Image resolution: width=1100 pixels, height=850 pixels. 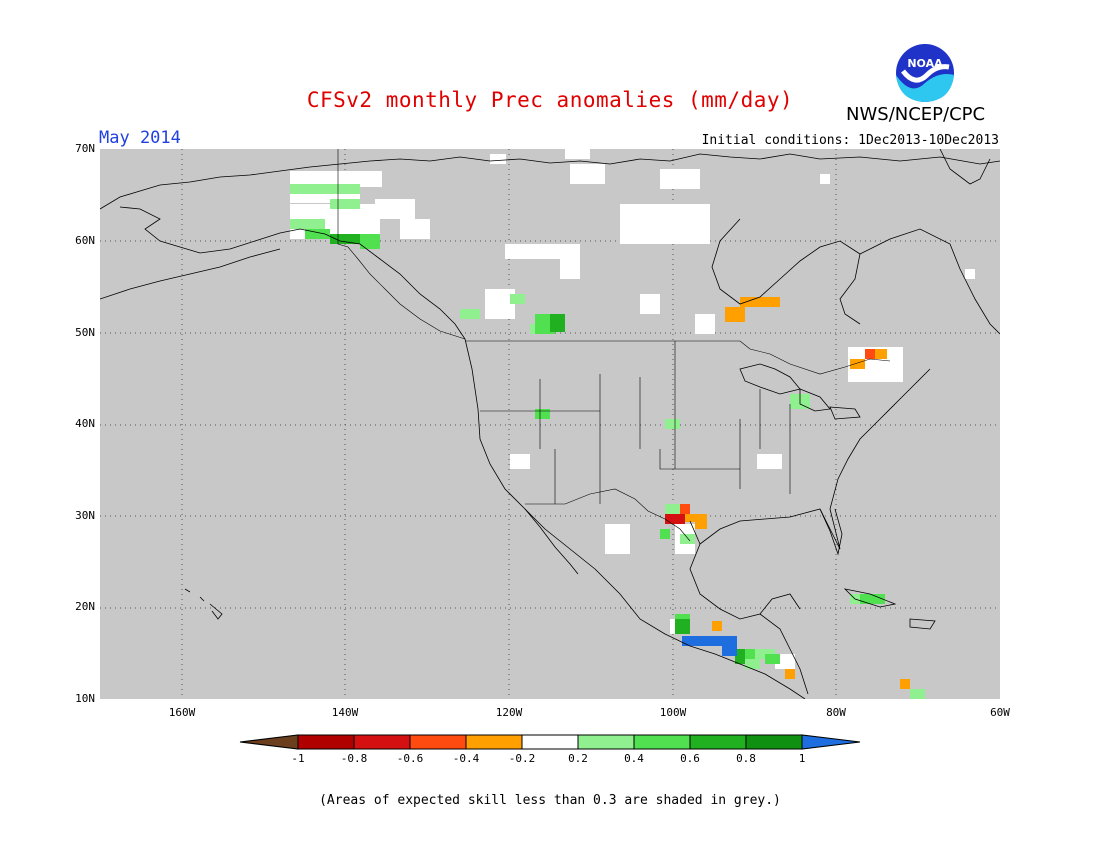 What do you see at coordinates (850, 140) in the screenshot?
I see `initial-conditions: Initial conditions: 1Dec2013-10Dec2013` at bounding box center [850, 140].